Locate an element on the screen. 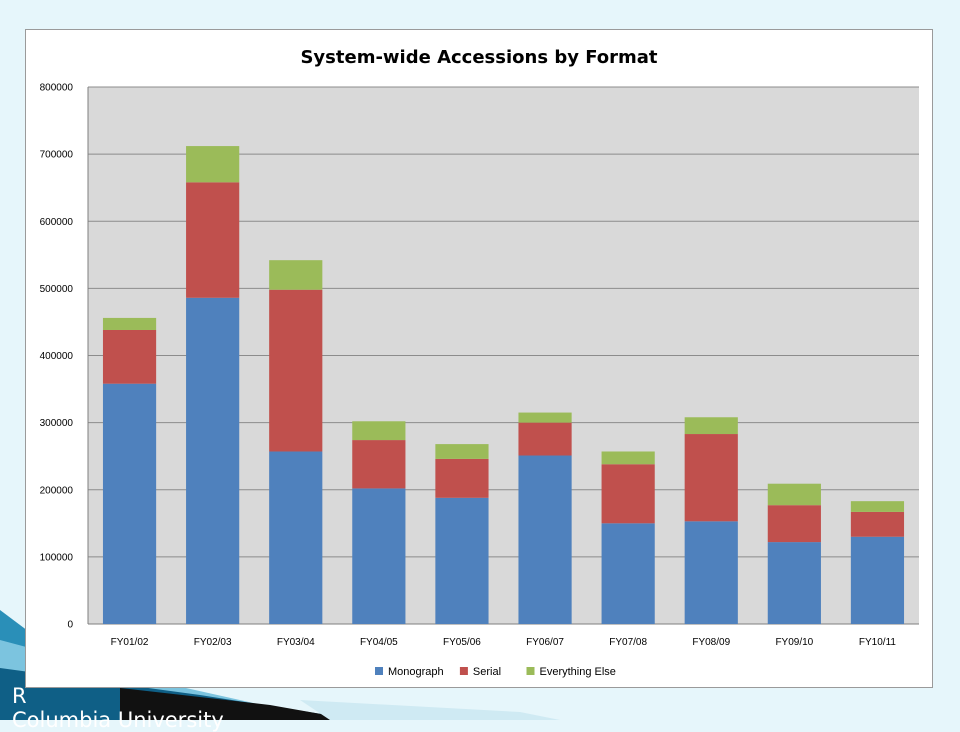 The width and height of the screenshot is (960, 732). y-tick-label: 800000 is located at coordinates (57, 88).